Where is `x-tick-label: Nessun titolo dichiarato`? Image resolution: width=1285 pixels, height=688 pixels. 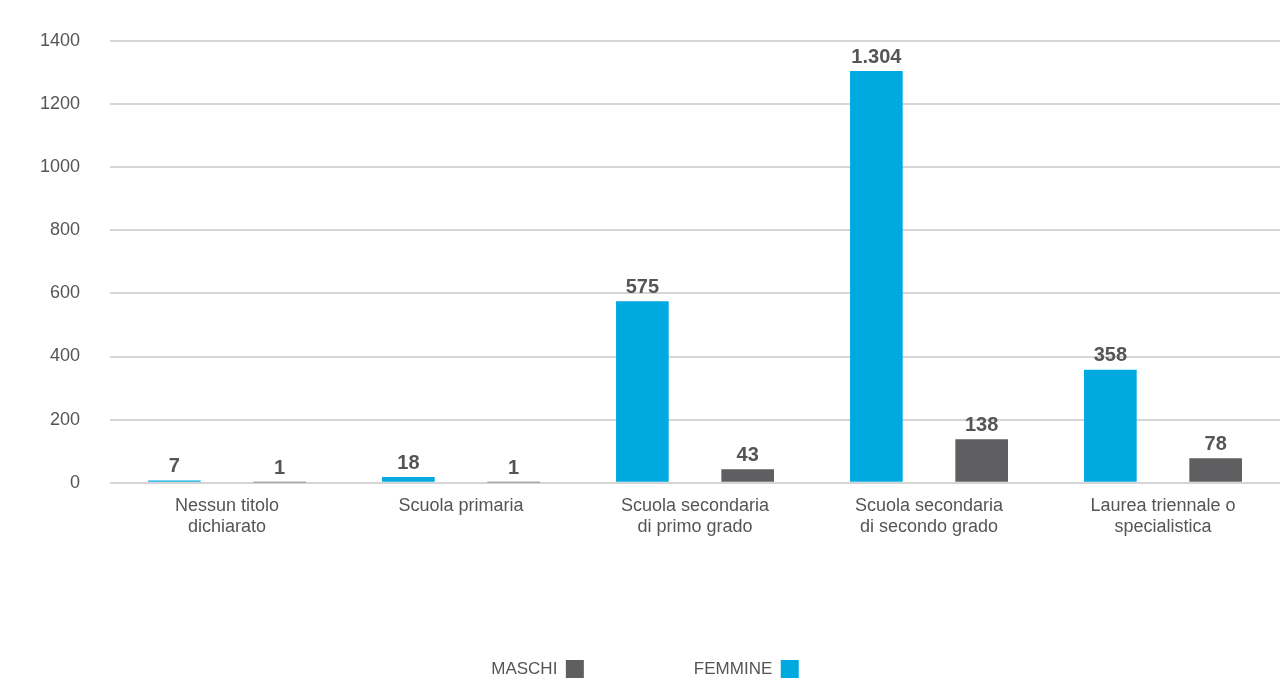
x-tick-label: Nessun titolo dichiarato is located at coordinates (227, 515).